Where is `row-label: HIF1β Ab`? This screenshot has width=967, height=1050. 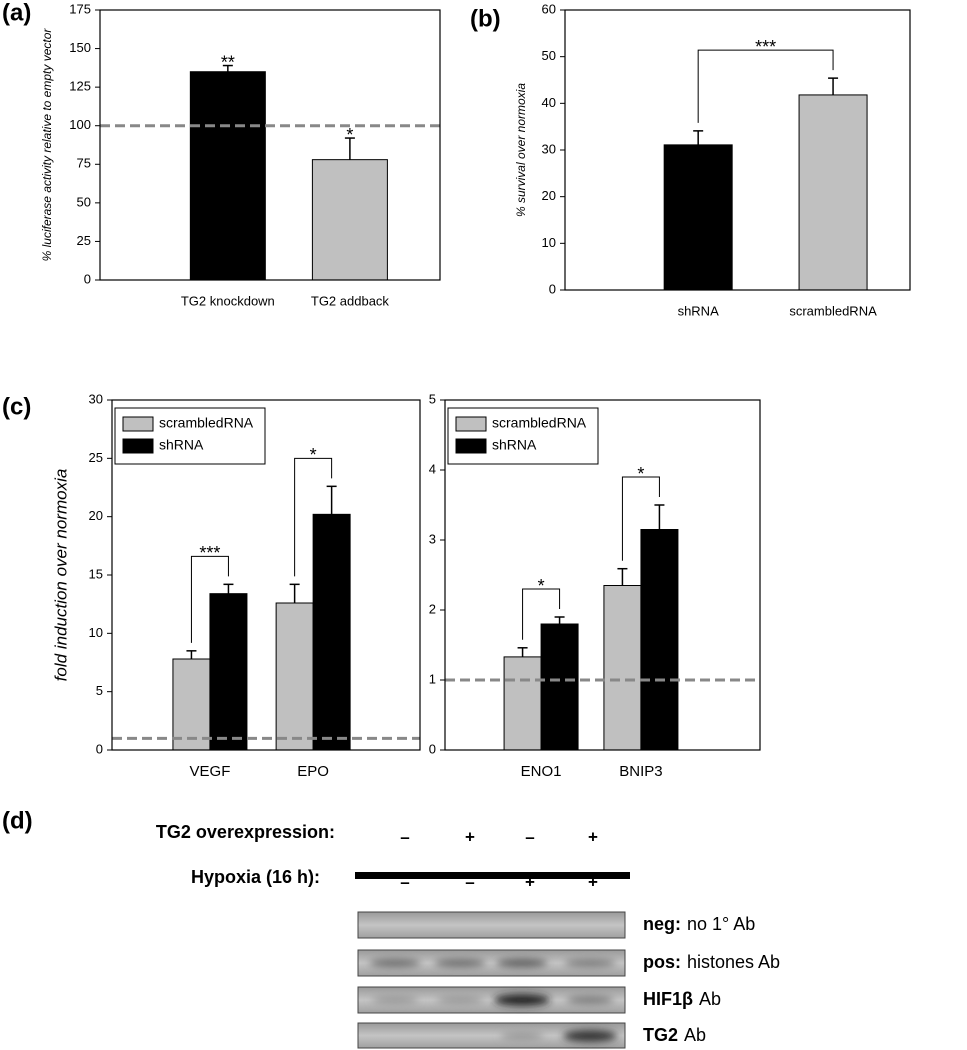
row-label: HIF1β Ab is located at coordinates (682, 999).